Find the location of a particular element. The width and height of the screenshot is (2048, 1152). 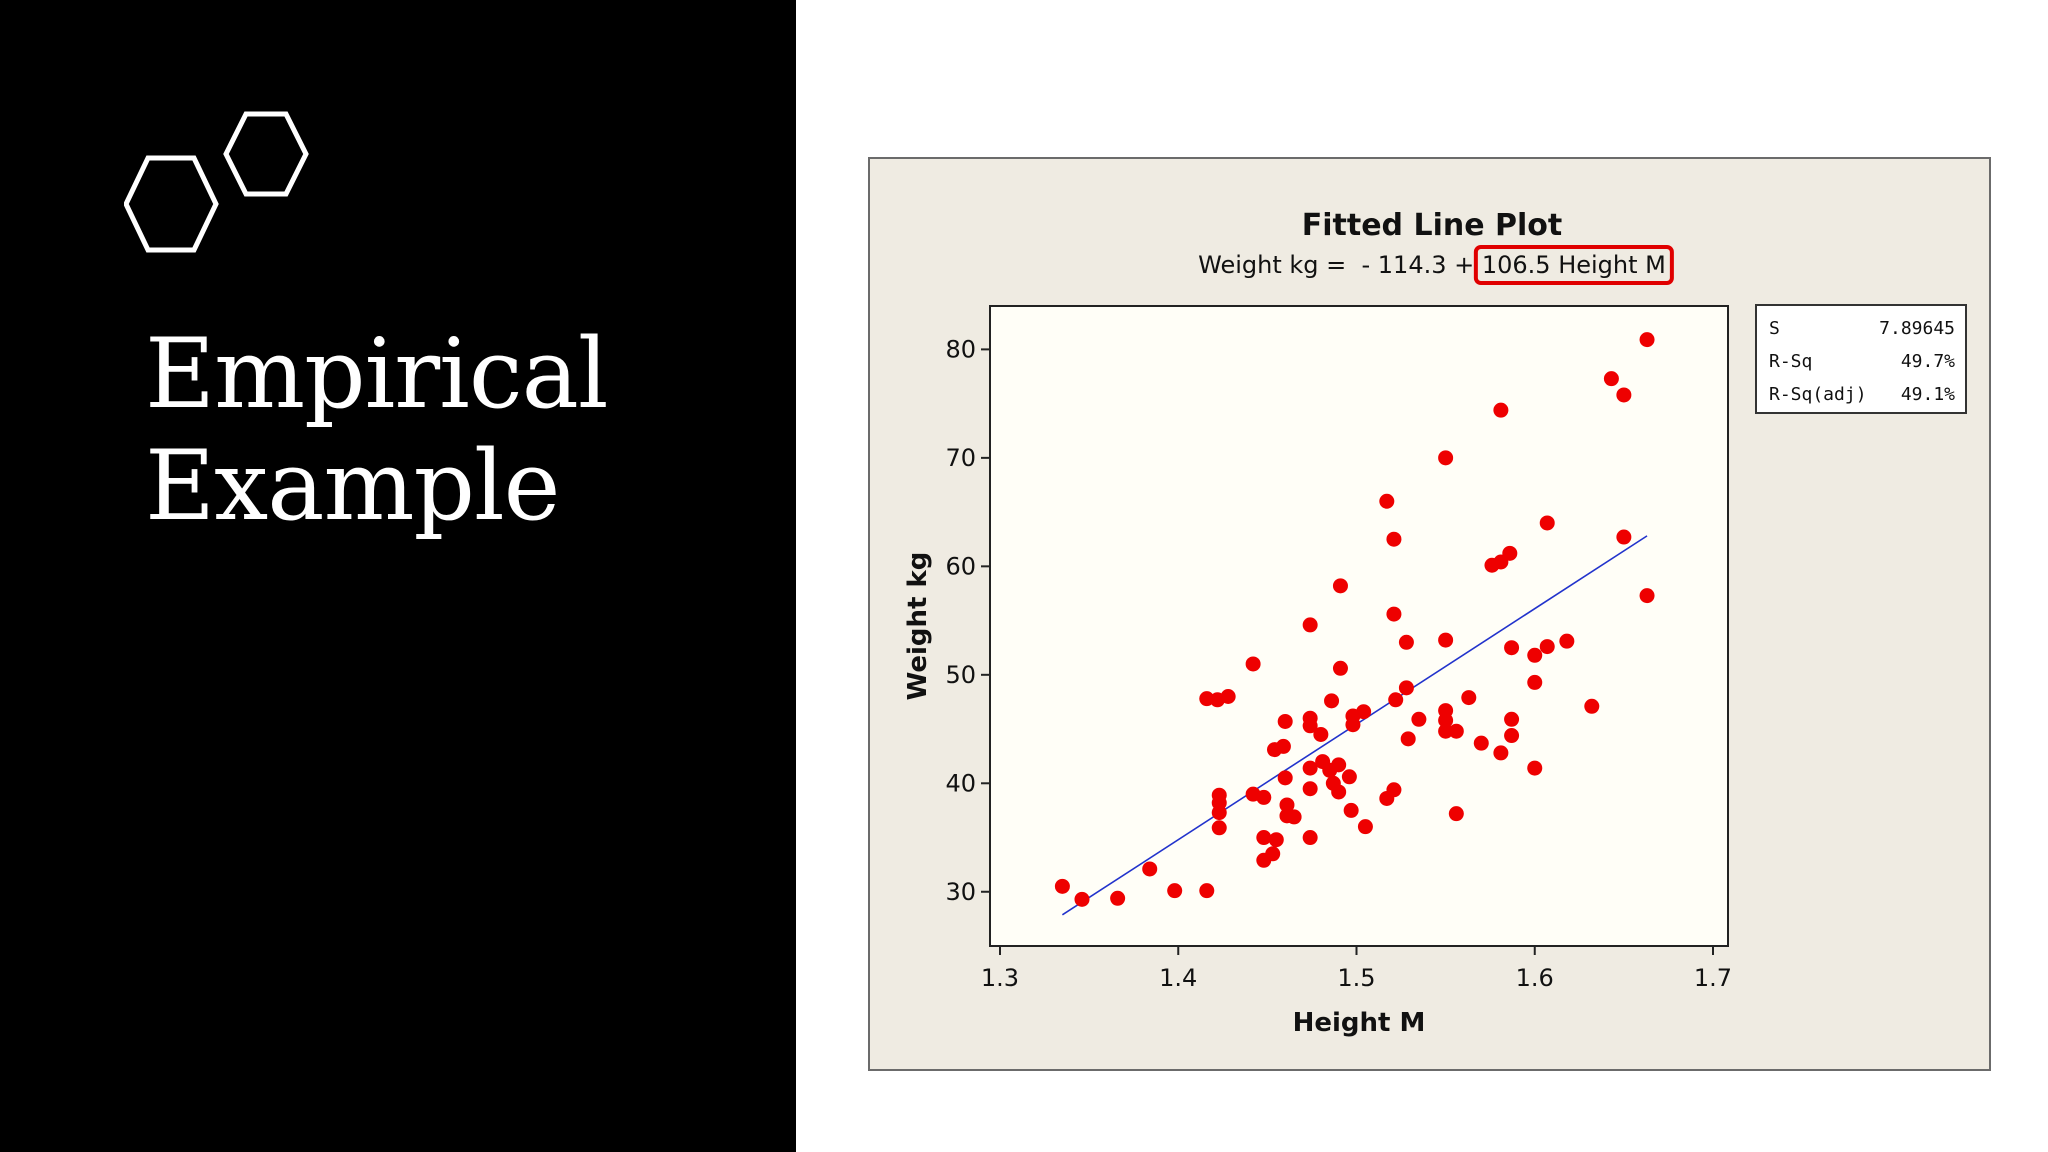

equation-highlight-box is located at coordinates (1573, 265).